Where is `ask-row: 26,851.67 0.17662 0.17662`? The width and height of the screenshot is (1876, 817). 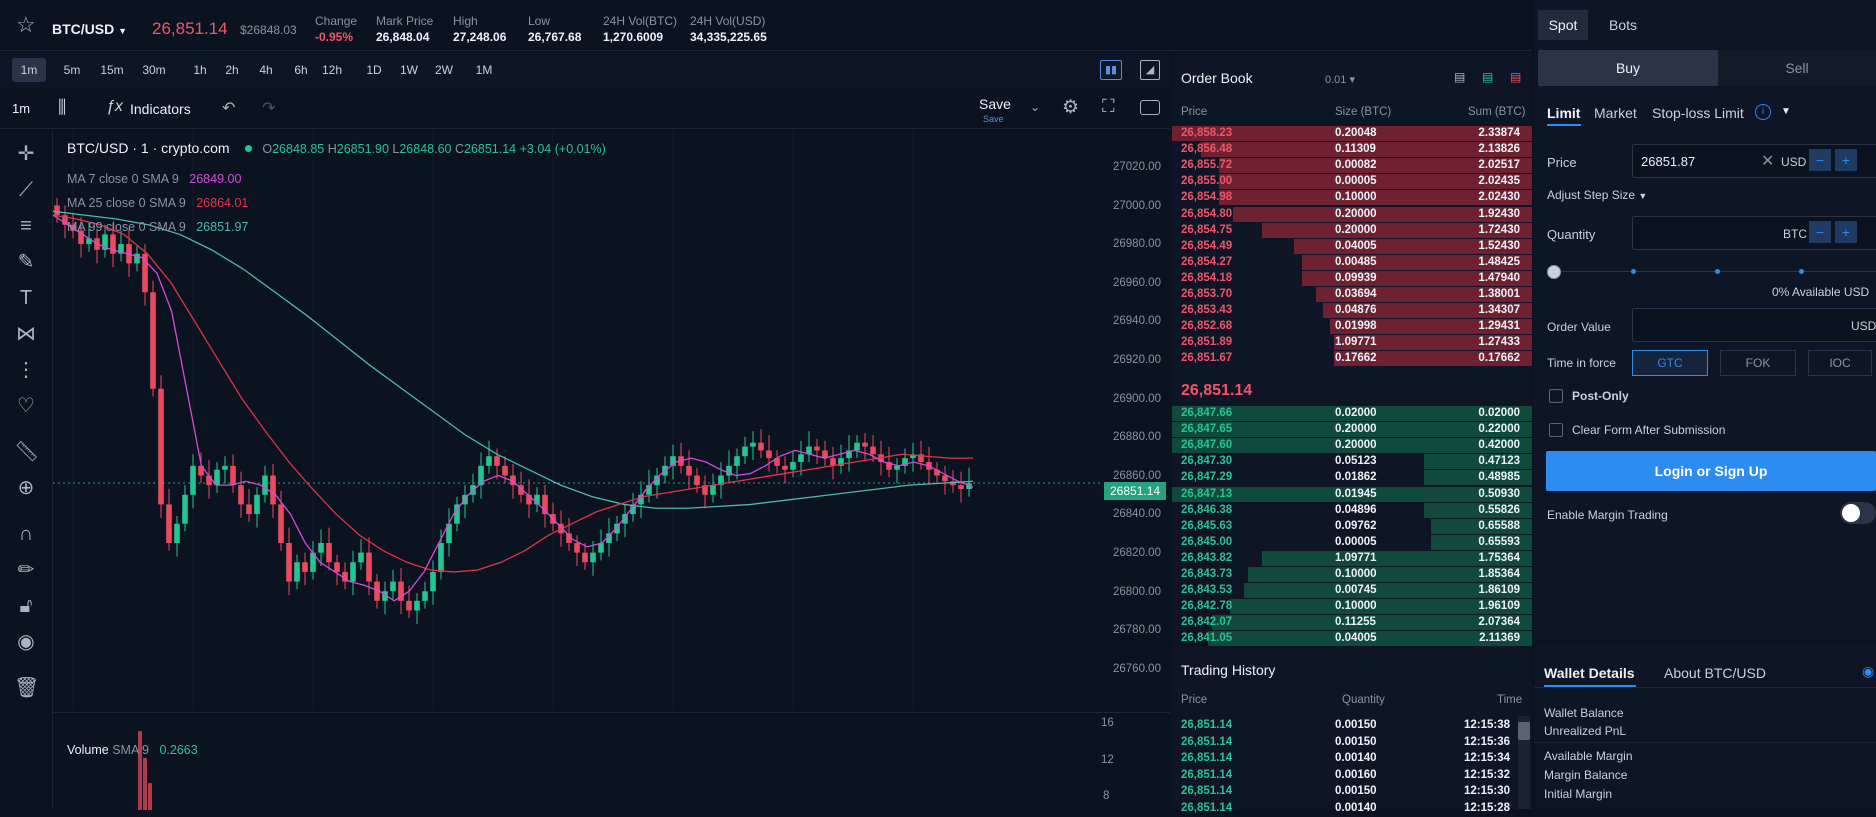 ask-row: 26,851.67 0.17662 0.17662 is located at coordinates (1352, 359).